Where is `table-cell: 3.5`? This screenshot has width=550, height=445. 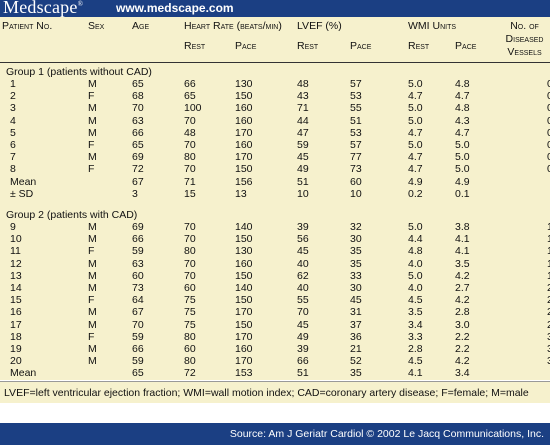
table-cell: 3.5 is located at coordinates (415, 312).